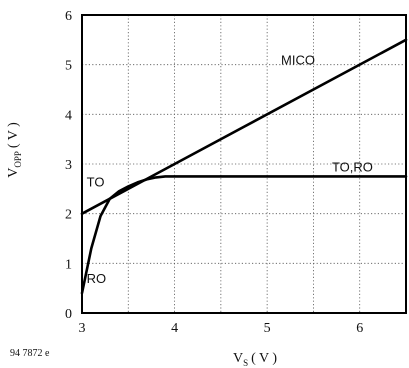 The width and height of the screenshot is (409, 368). Describe the element at coordinates (359, 328) in the screenshot. I see `x-tick-label: 6` at that location.